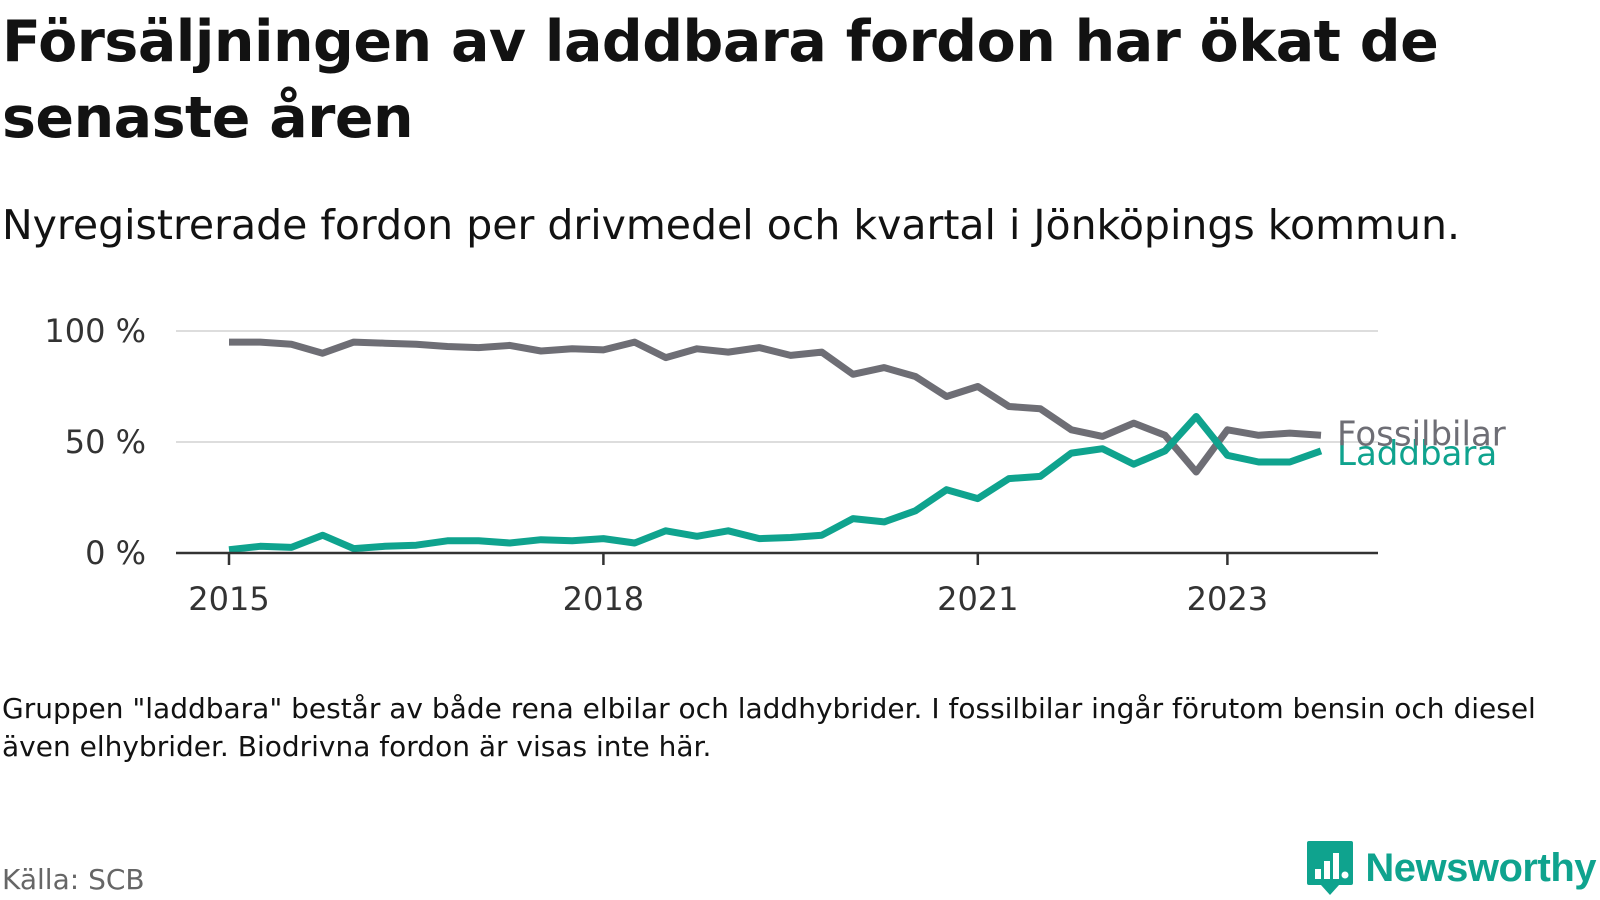  Describe the element at coordinates (228, 599) in the screenshot. I see `x-tick-label: 2015` at that location.